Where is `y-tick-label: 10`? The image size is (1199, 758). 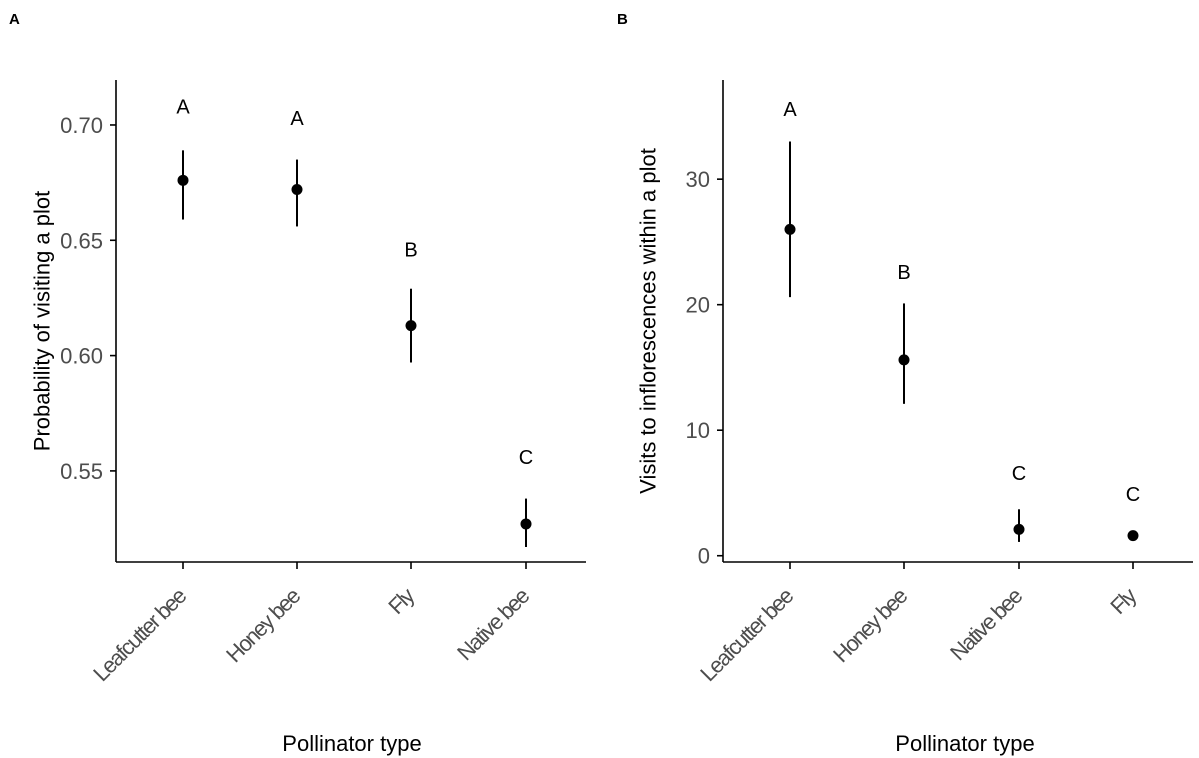 y-tick-label: 10 is located at coordinates (698, 430).